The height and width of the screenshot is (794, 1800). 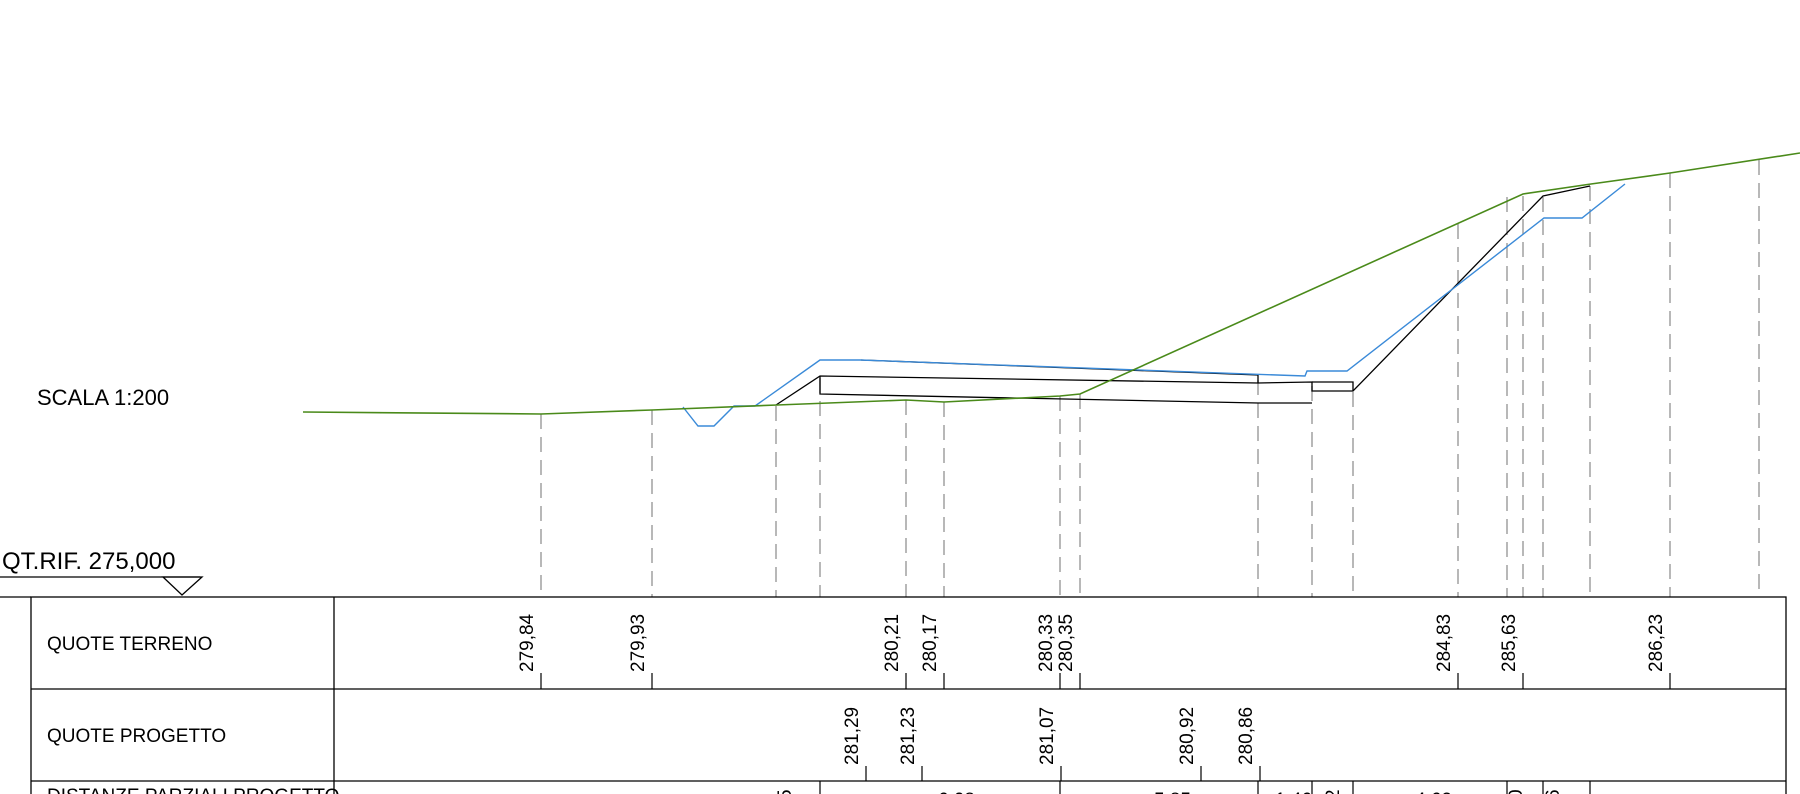 I want to click on distance-value: 4,62, so click(x=1433, y=792).